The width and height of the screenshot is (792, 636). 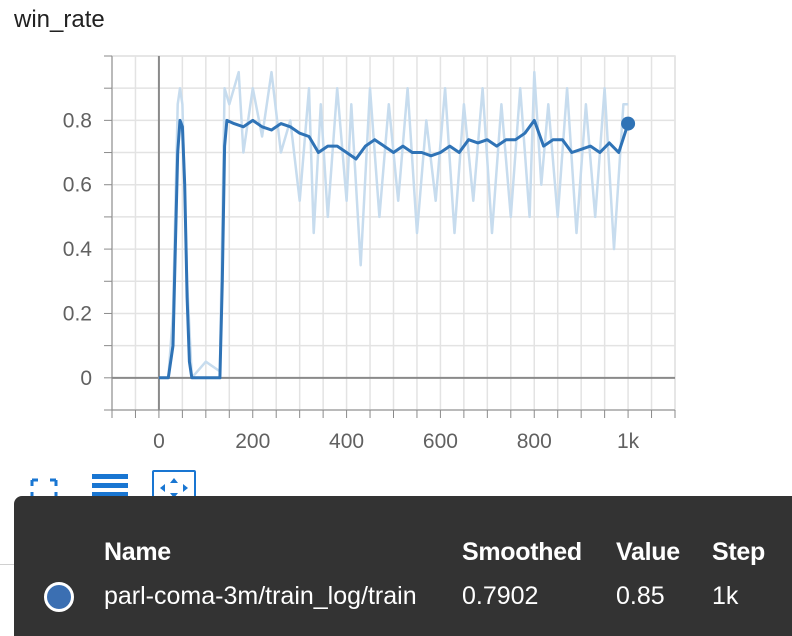 What do you see at coordinates (77, 313) in the screenshot?
I see `y-tick-label: 0.2` at bounding box center [77, 313].